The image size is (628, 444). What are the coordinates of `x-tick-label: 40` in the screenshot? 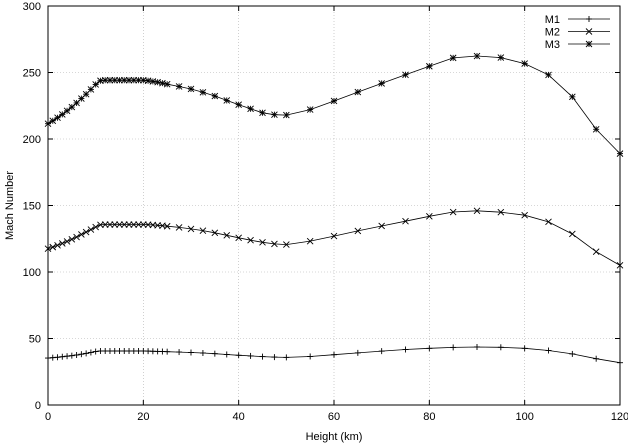 It's located at (239, 417).